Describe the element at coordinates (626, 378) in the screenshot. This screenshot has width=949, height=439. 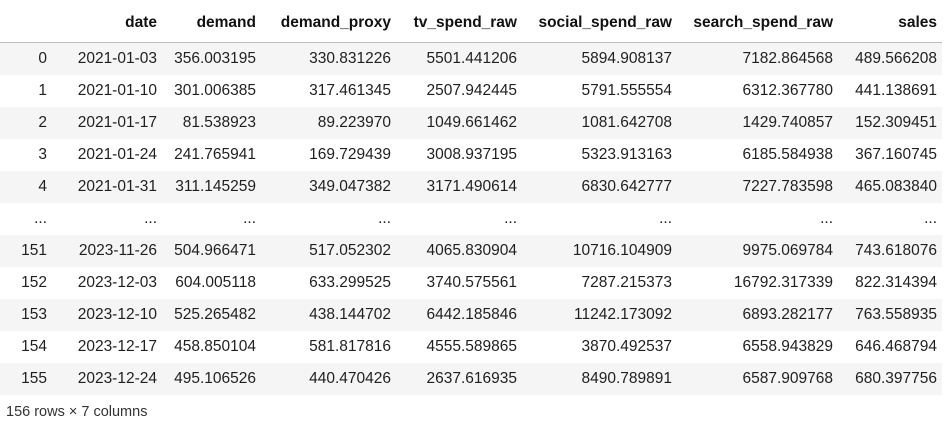
I see `table-cell: 8490.789891` at that location.